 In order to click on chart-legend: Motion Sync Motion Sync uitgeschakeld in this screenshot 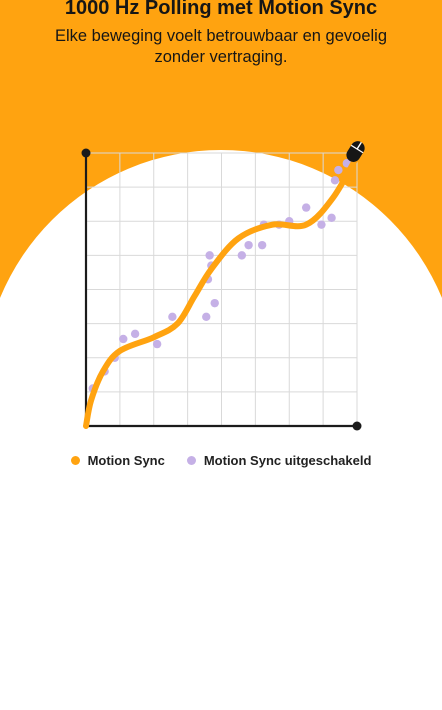, I will do `click(221, 460)`.